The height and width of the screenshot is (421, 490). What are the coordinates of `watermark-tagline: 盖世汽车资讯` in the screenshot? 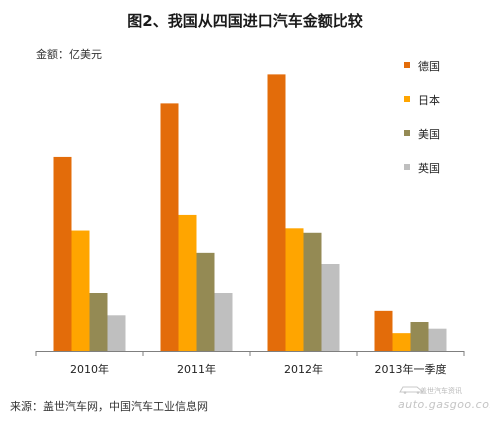 It's located at (441, 391).